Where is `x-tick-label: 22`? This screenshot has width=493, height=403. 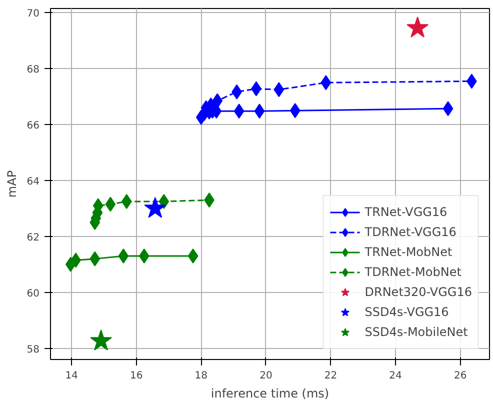 x-tick-label: 22 is located at coordinates (331, 376).